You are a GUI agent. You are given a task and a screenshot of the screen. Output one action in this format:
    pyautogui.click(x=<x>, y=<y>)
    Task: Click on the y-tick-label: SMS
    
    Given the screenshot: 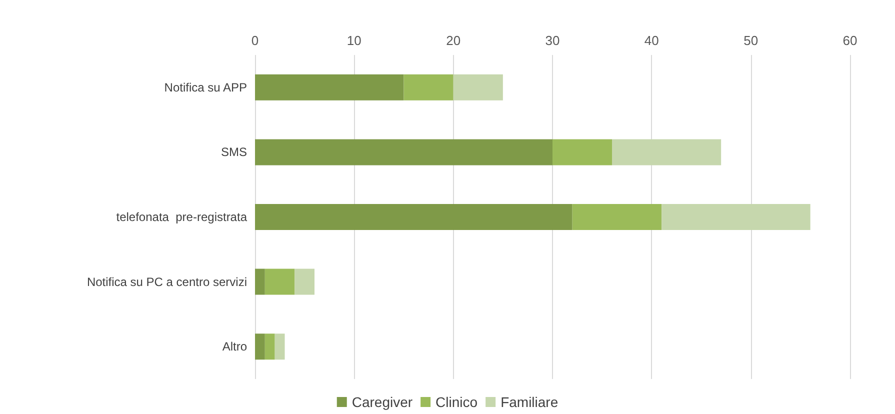 What is the action you would take?
    pyautogui.click(x=233, y=152)
    